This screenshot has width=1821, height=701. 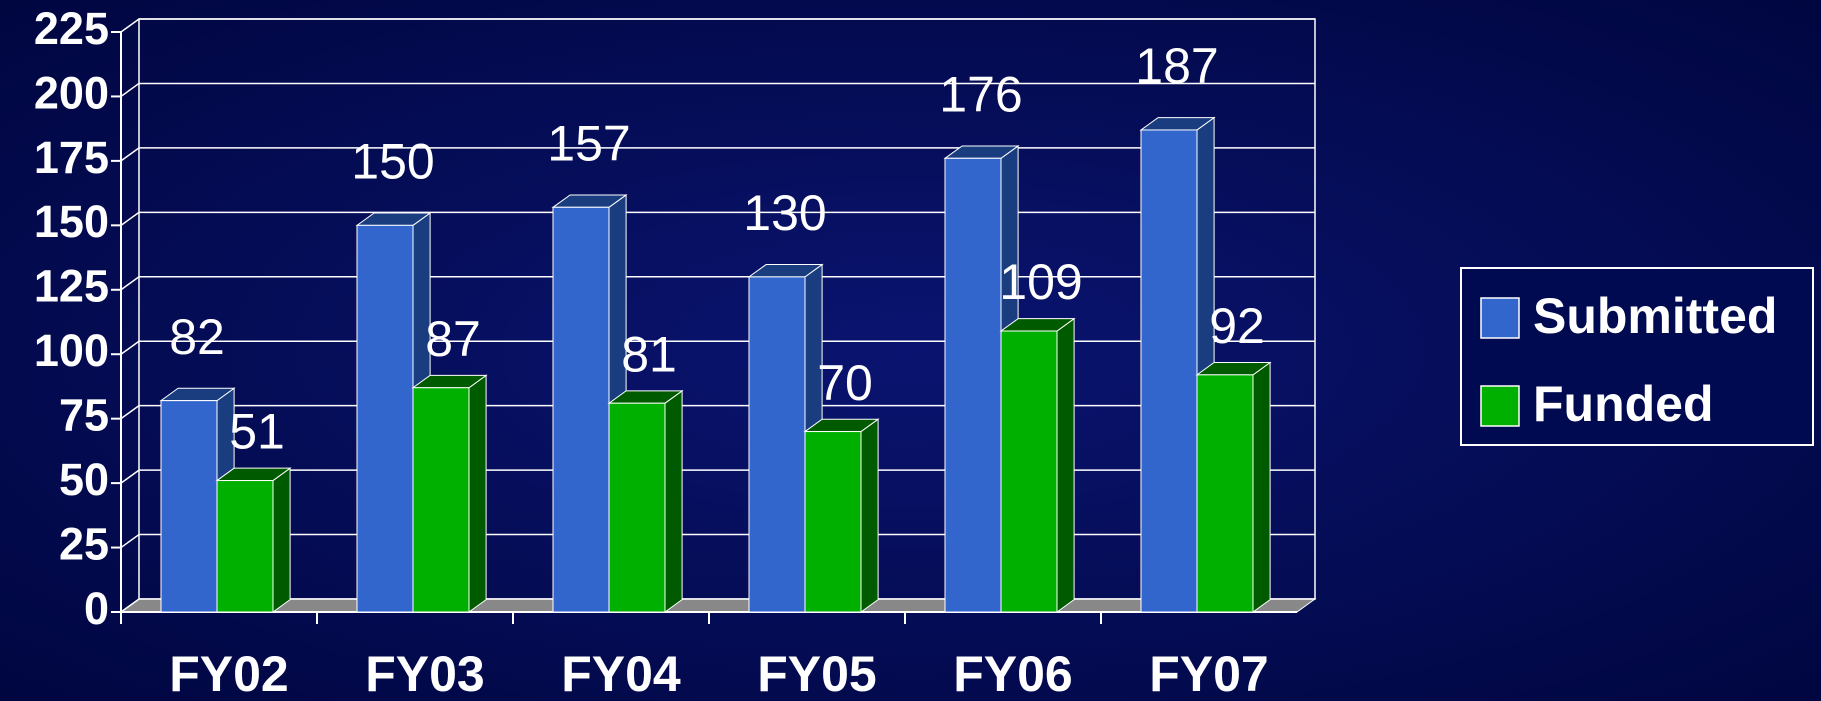 What do you see at coordinates (718, 605) in the screenshot?
I see `floor` at bounding box center [718, 605].